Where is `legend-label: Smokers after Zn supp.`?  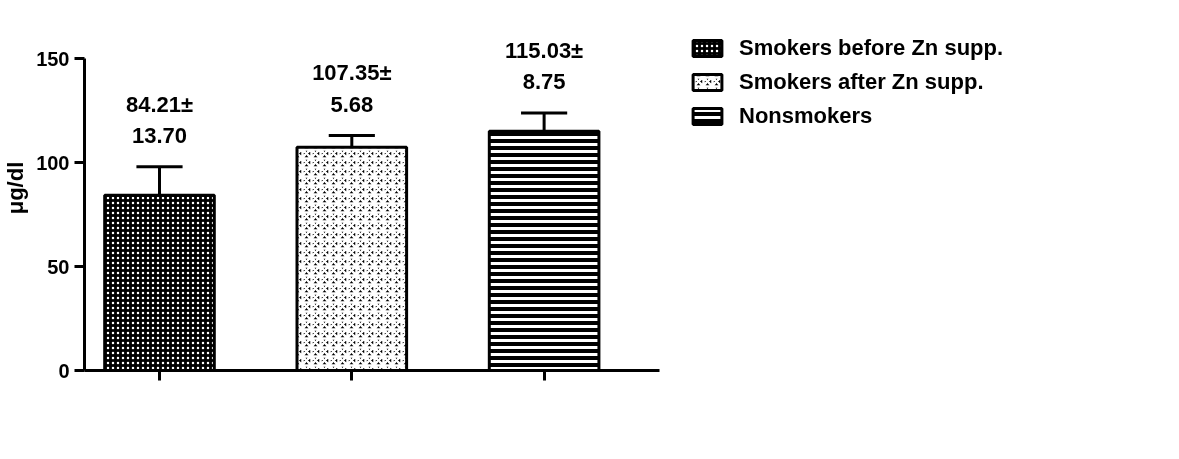
legend-label: Smokers after Zn supp. is located at coordinates (861, 82).